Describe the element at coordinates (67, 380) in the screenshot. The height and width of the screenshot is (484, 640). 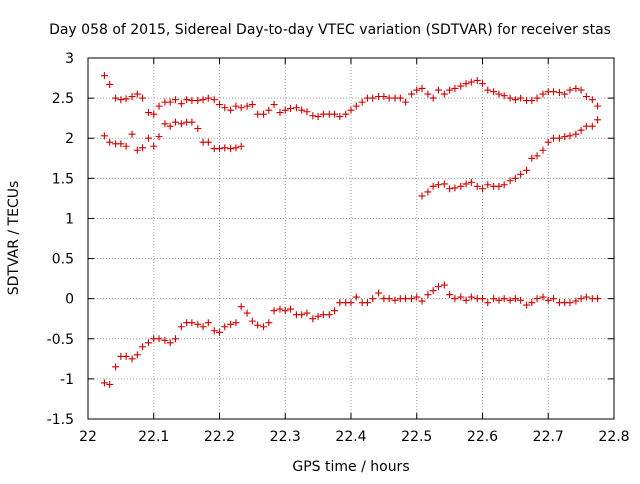
I see `y-tick-label: -1` at that location.